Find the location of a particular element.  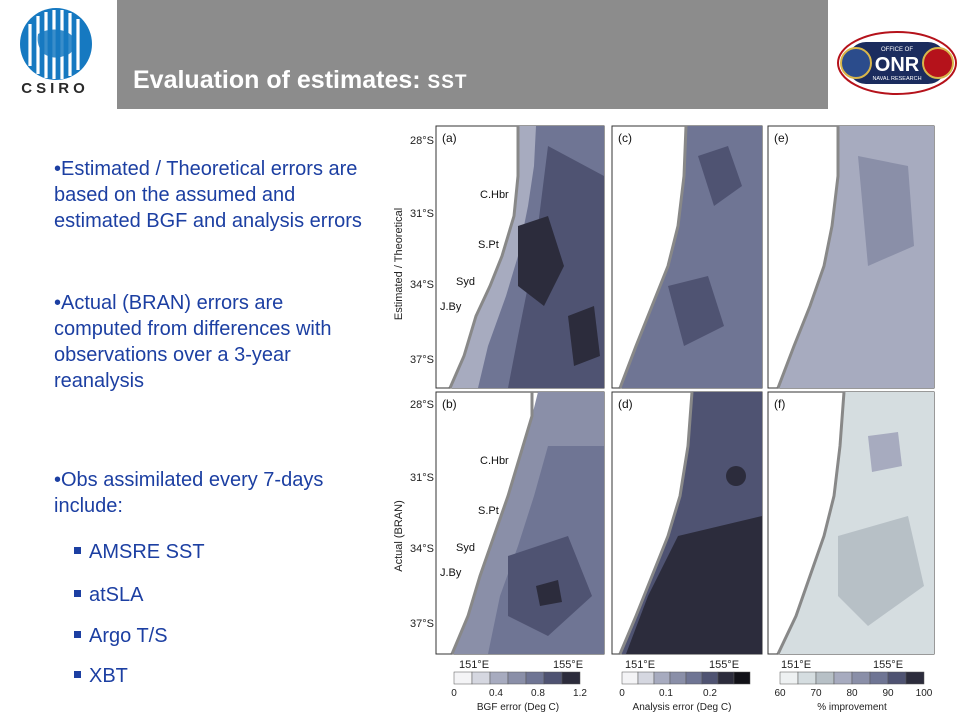

panel-label: (e) is located at coordinates (781, 138).